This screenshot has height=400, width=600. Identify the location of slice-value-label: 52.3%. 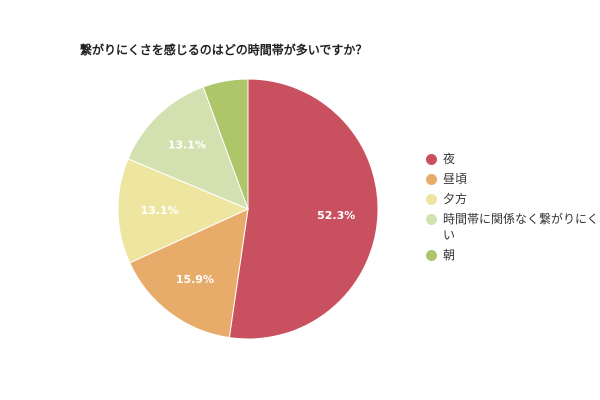
(336, 215).